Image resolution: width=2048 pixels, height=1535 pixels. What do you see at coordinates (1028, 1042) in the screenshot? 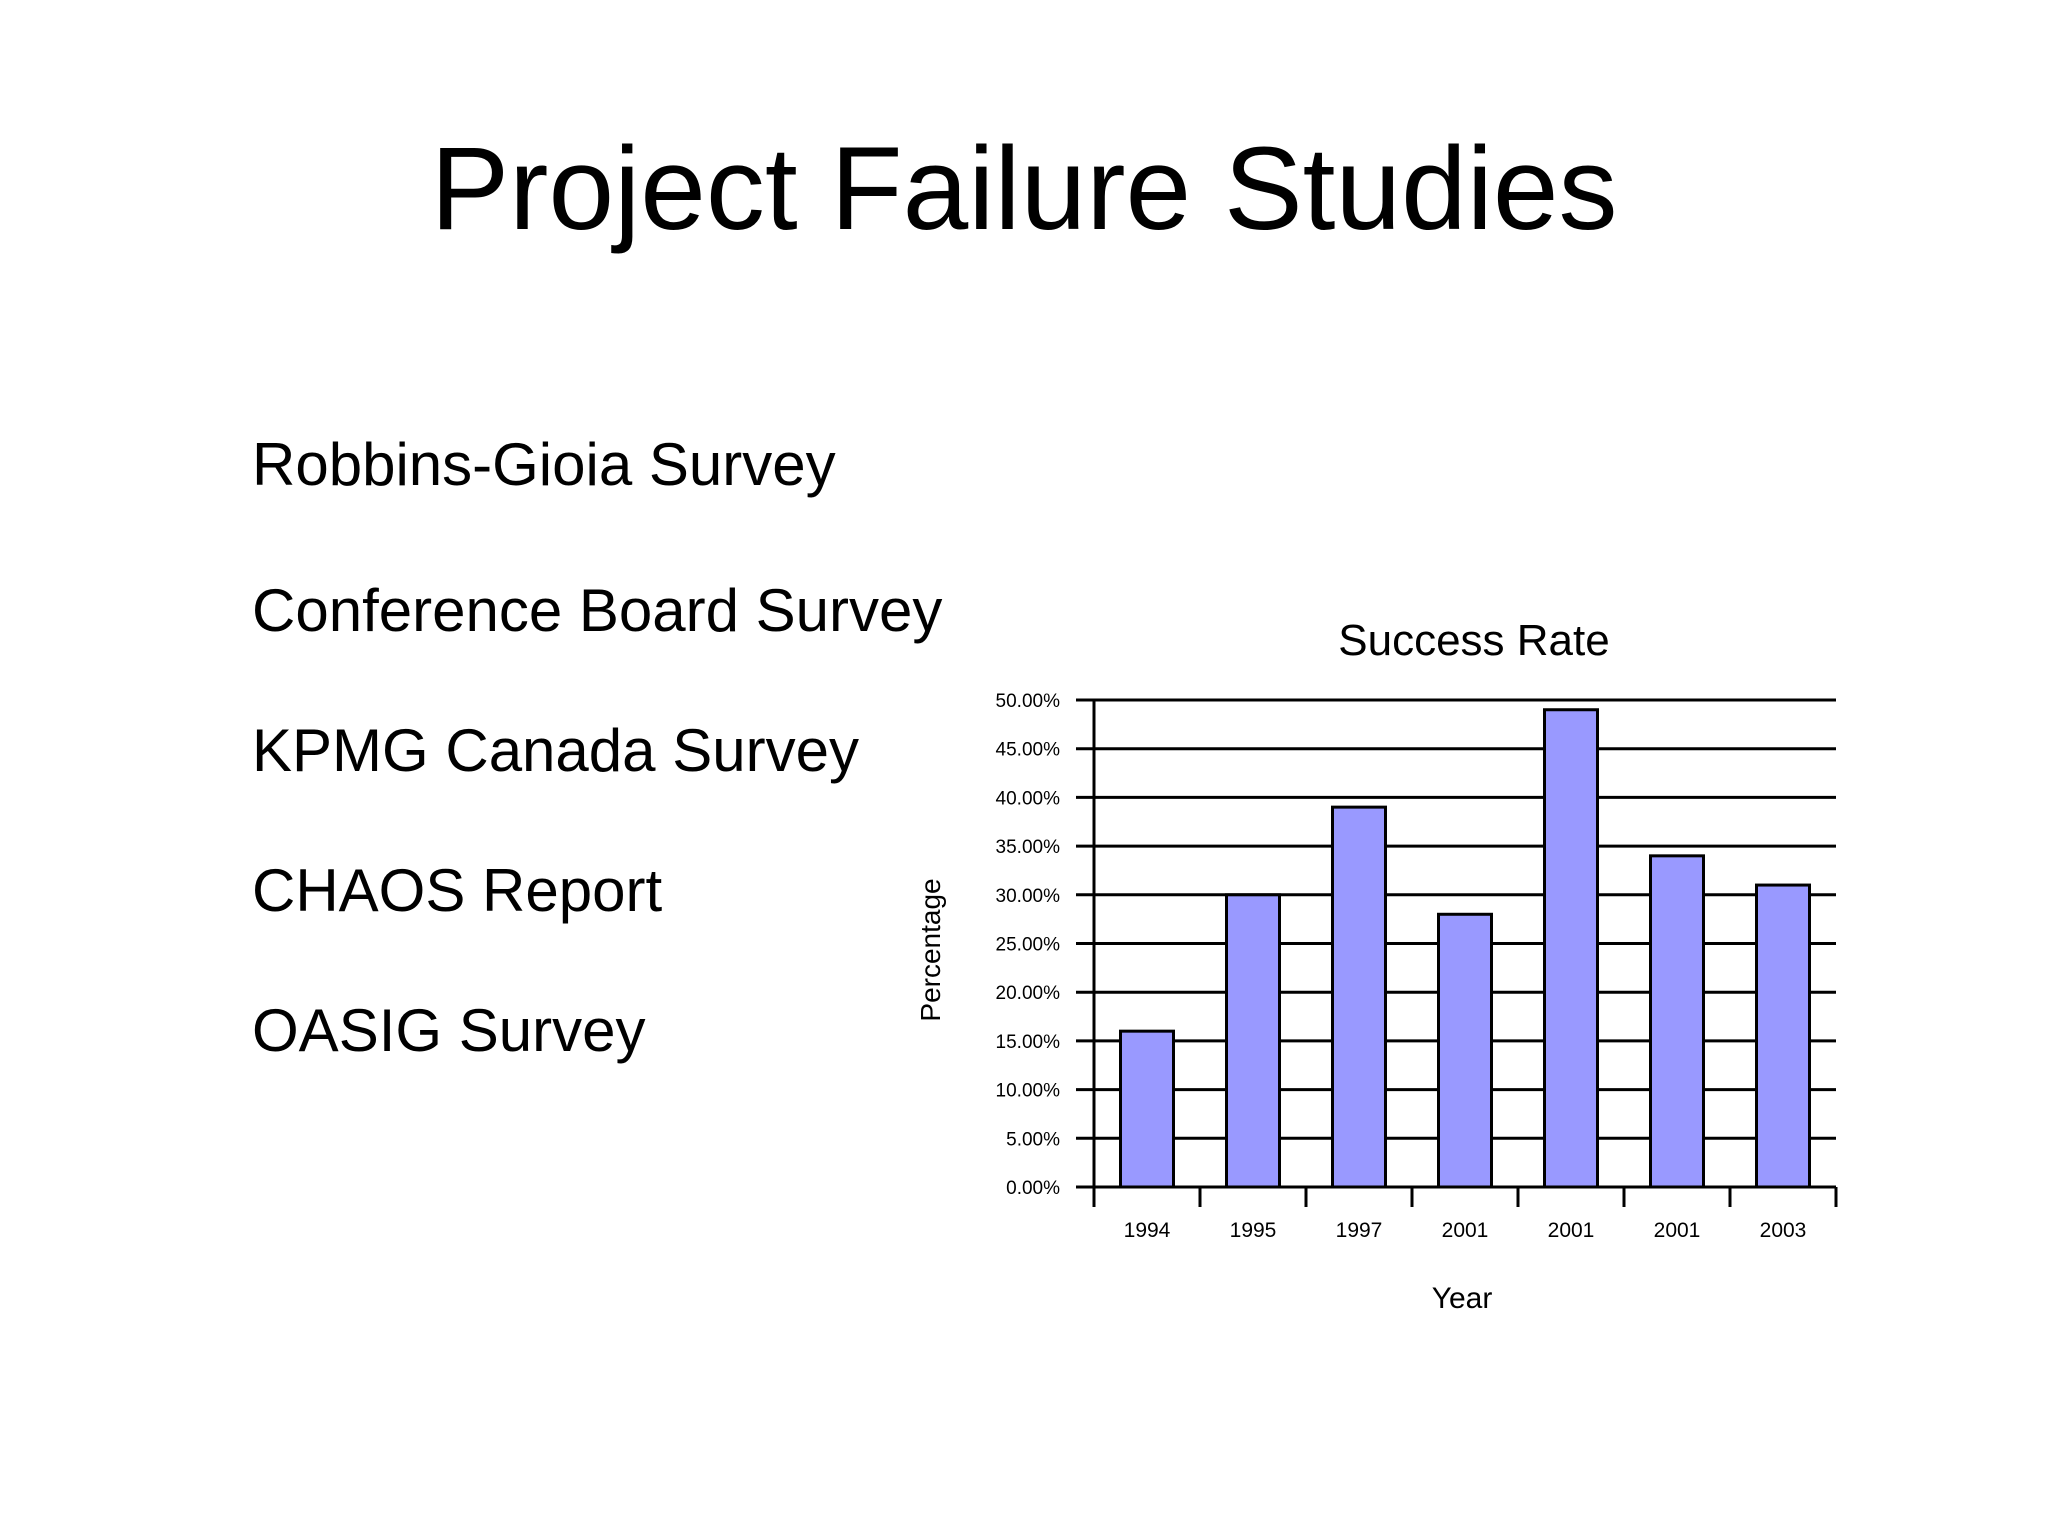
I see `chart-y-tick-label: 15.00%` at bounding box center [1028, 1042].